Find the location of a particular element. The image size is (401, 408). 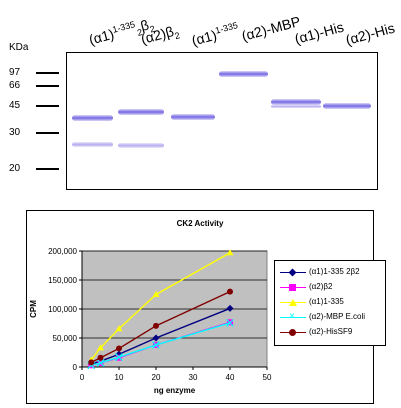

legend-item-4: × (α2)-MBP E.coli is located at coordinates (330, 317).